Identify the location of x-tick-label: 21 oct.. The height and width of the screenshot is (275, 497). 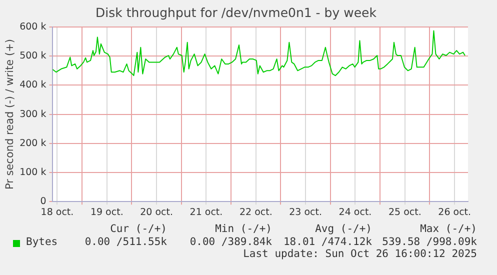
(206, 212).